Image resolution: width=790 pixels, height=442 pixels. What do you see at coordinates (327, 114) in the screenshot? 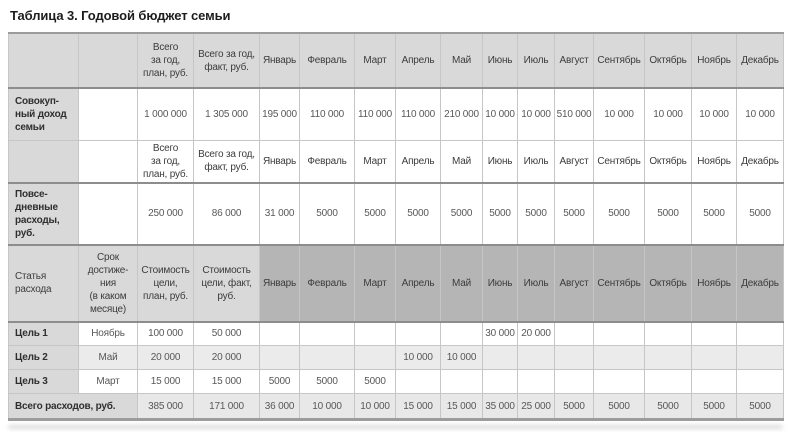
I see `value-cell: 110 000` at bounding box center [327, 114].